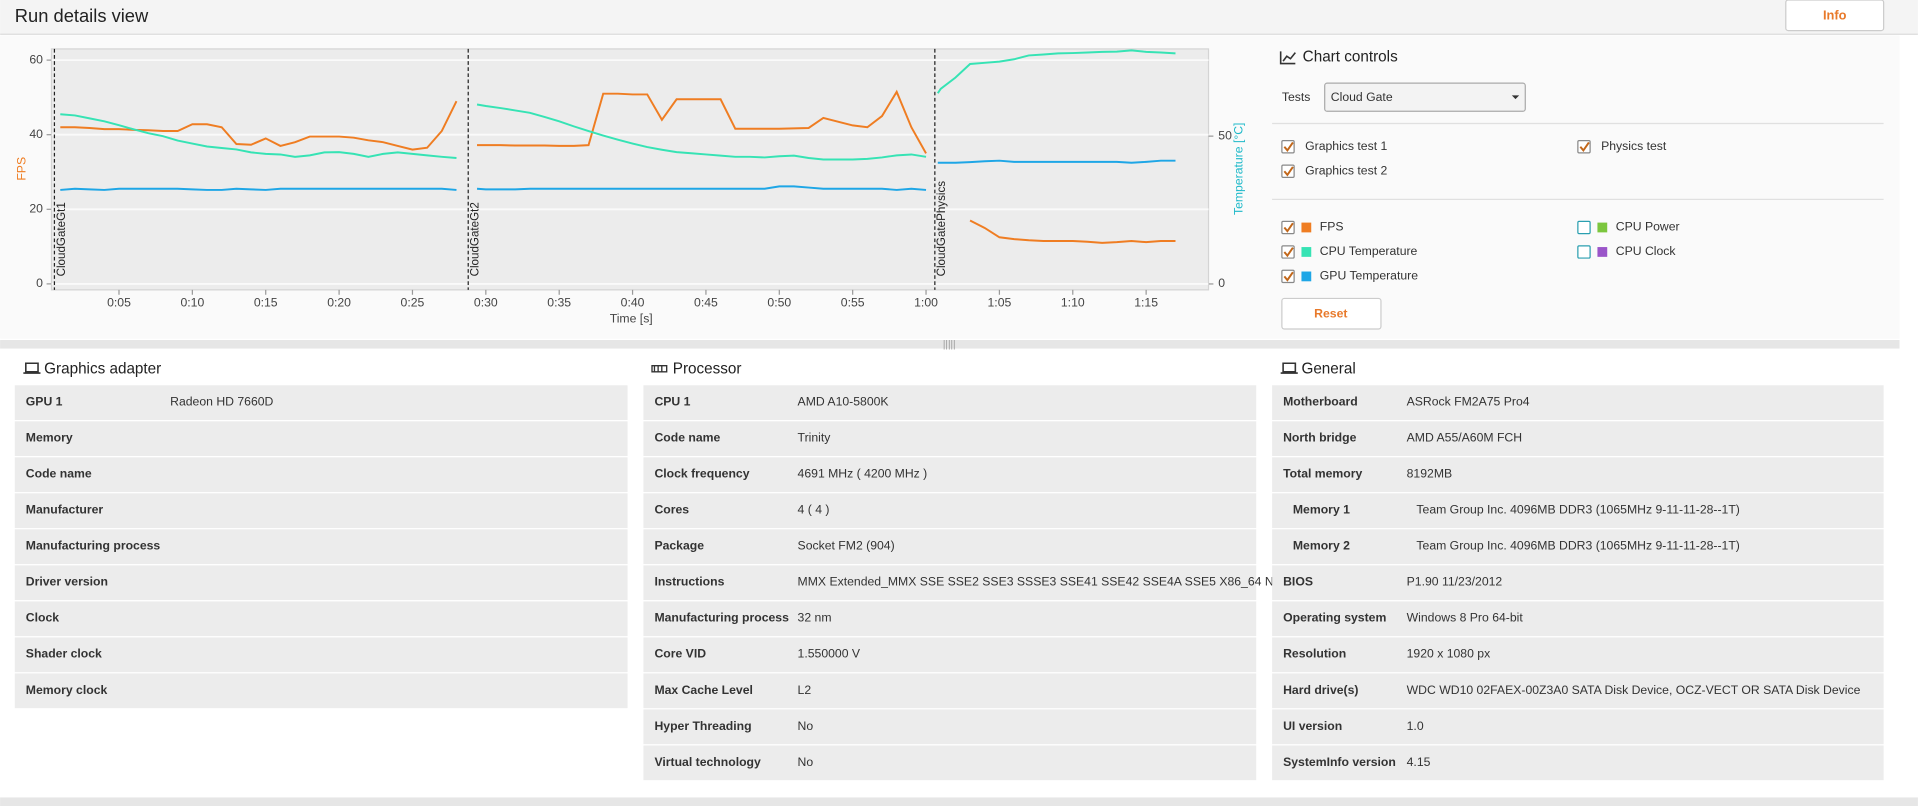 The height and width of the screenshot is (806, 1918). Describe the element at coordinates (701, 474) in the screenshot. I see `row-label: Clock frequency` at that location.